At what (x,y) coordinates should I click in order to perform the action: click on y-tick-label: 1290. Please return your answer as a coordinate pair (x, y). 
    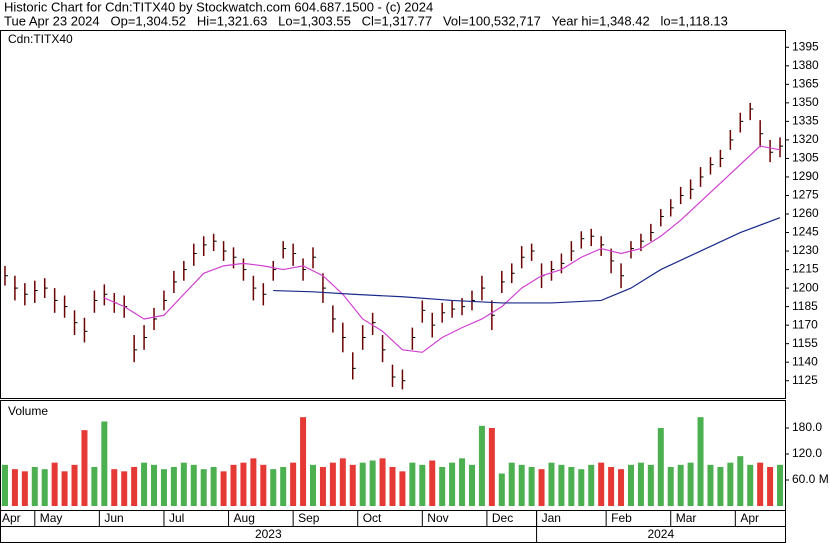
    Looking at the image, I should click on (805, 176).